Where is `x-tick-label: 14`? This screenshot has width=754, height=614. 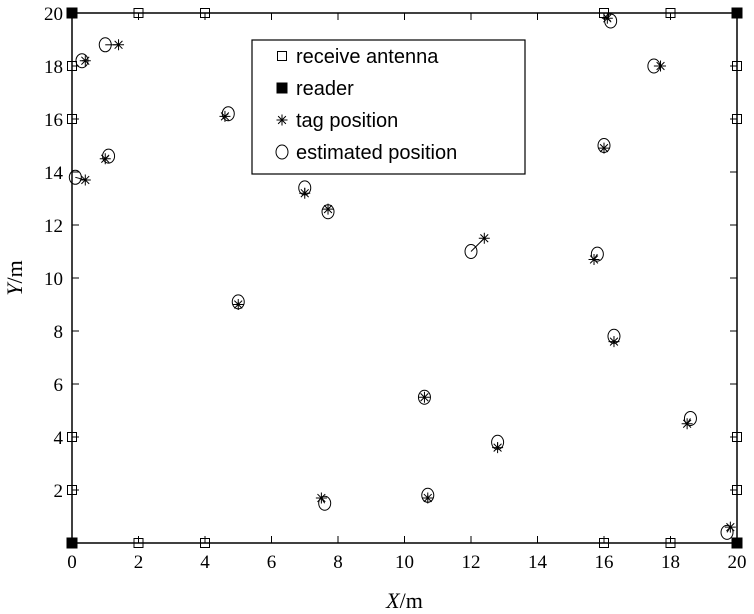
x-tick-label: 14 is located at coordinates (538, 562).